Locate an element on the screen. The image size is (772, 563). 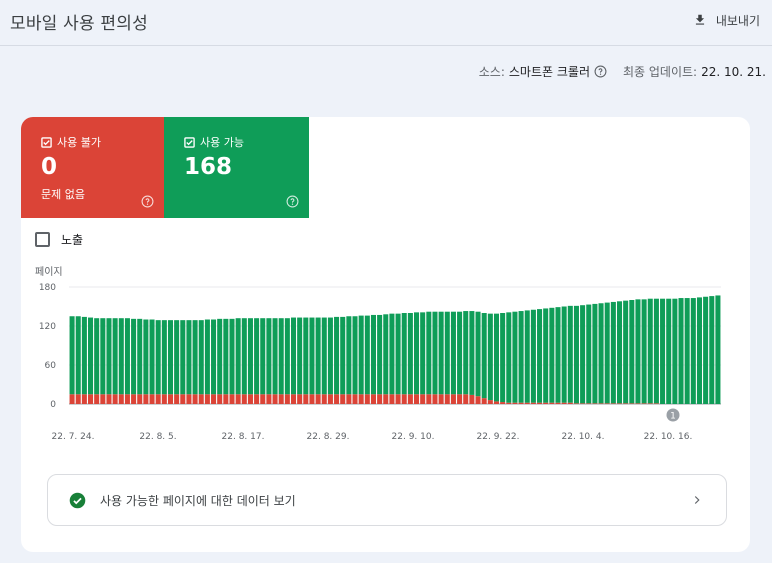
tile-label: 사용 불가 is located at coordinates (79, 142).